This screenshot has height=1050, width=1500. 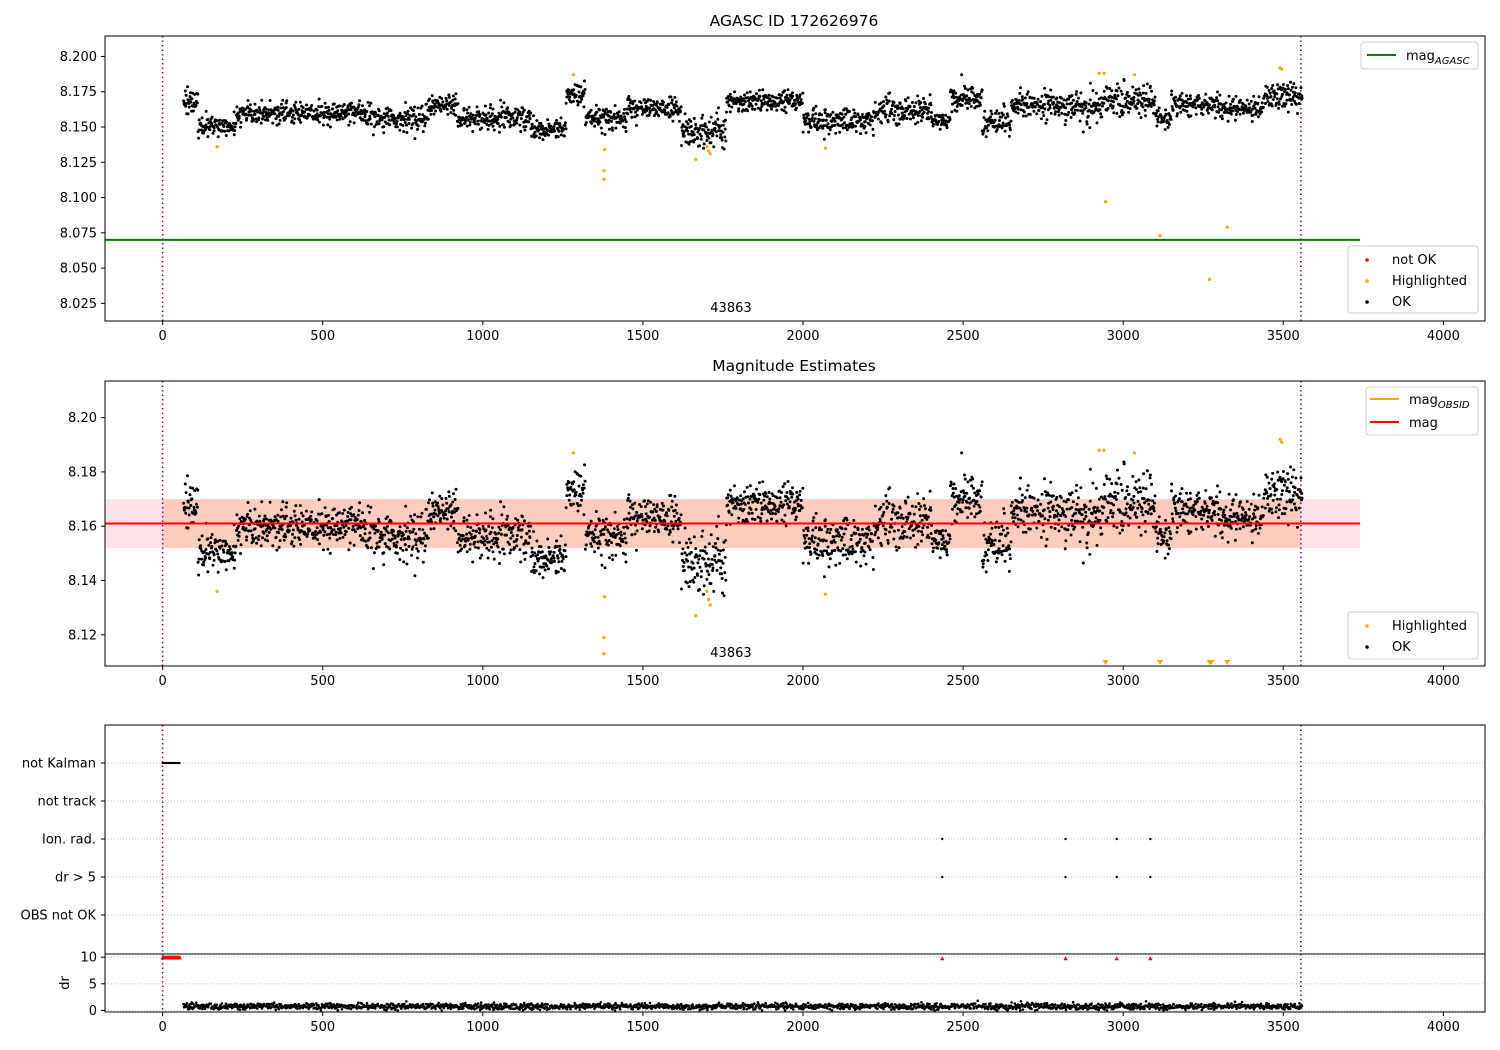 What do you see at coordinates (963, 336) in the screenshot?
I see `x-tick-label-1-5: 2500` at bounding box center [963, 336].